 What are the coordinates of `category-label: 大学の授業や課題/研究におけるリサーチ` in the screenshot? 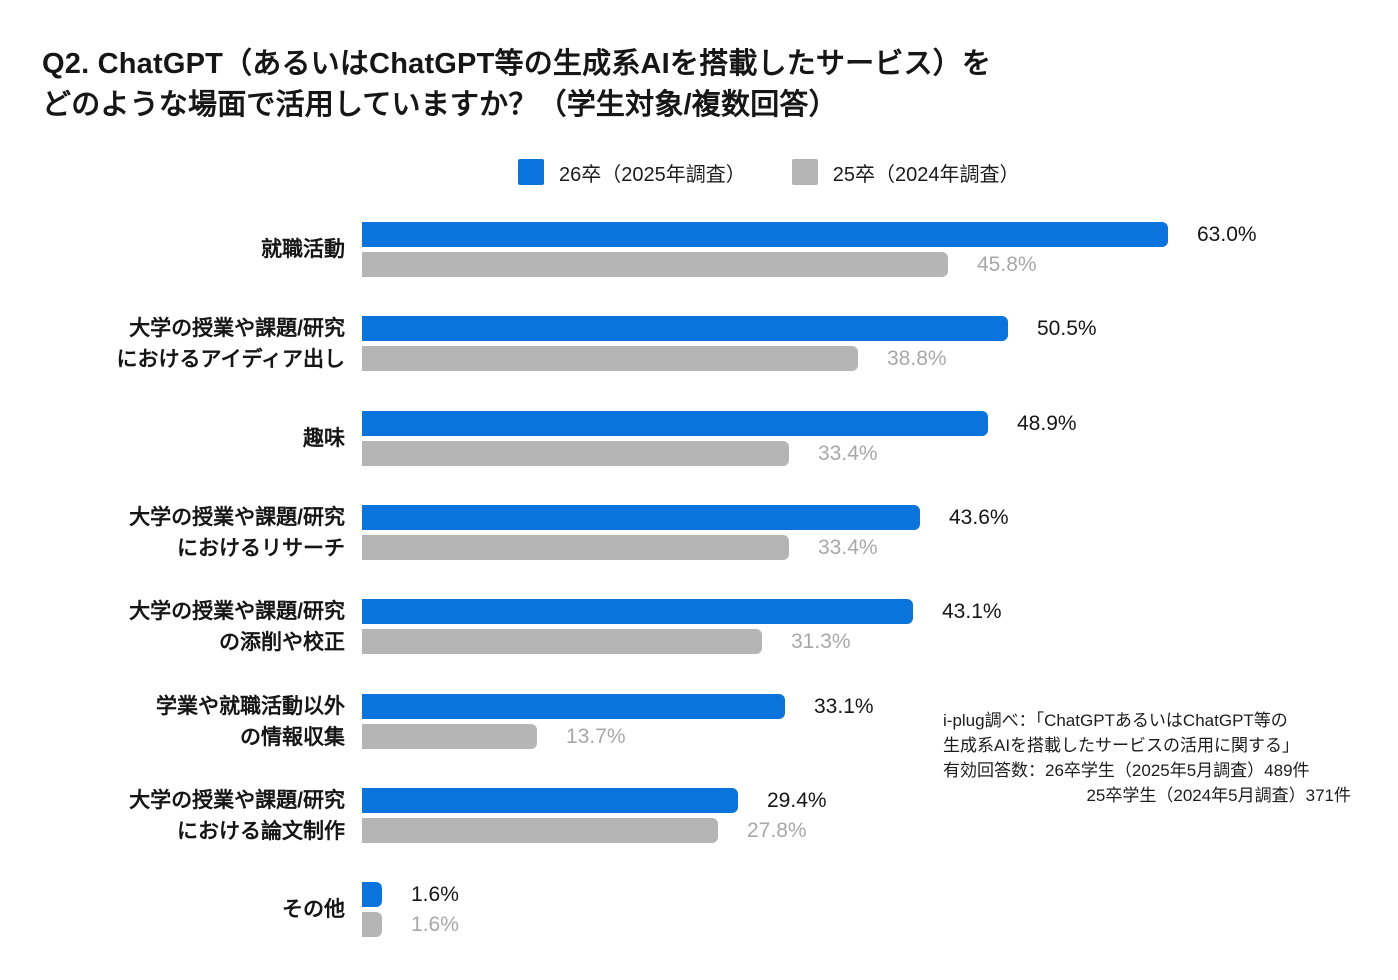 It's located at (172, 532).